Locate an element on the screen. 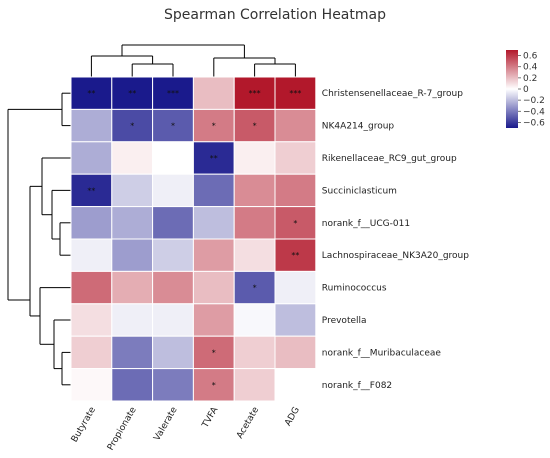  column-label: TVFA is located at coordinates (210, 418).